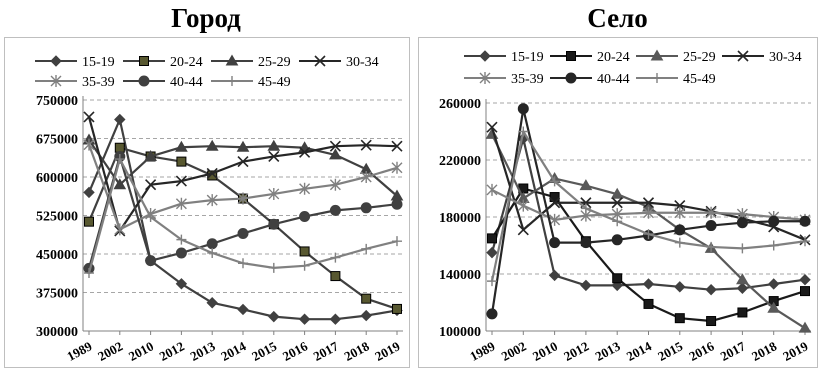  I want to click on y-tick-label: 100000, so click(460, 332).